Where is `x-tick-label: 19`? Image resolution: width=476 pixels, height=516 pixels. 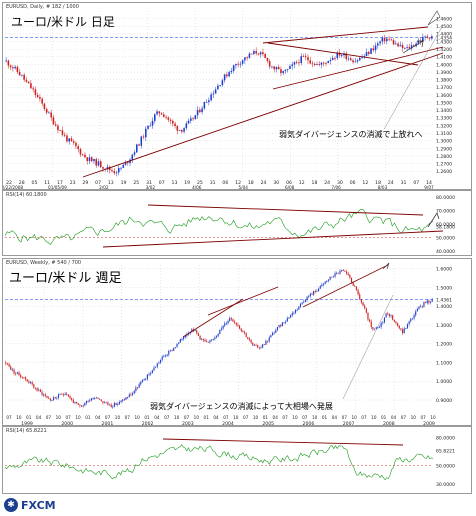 x-tick-label: 19 is located at coordinates (187, 183).